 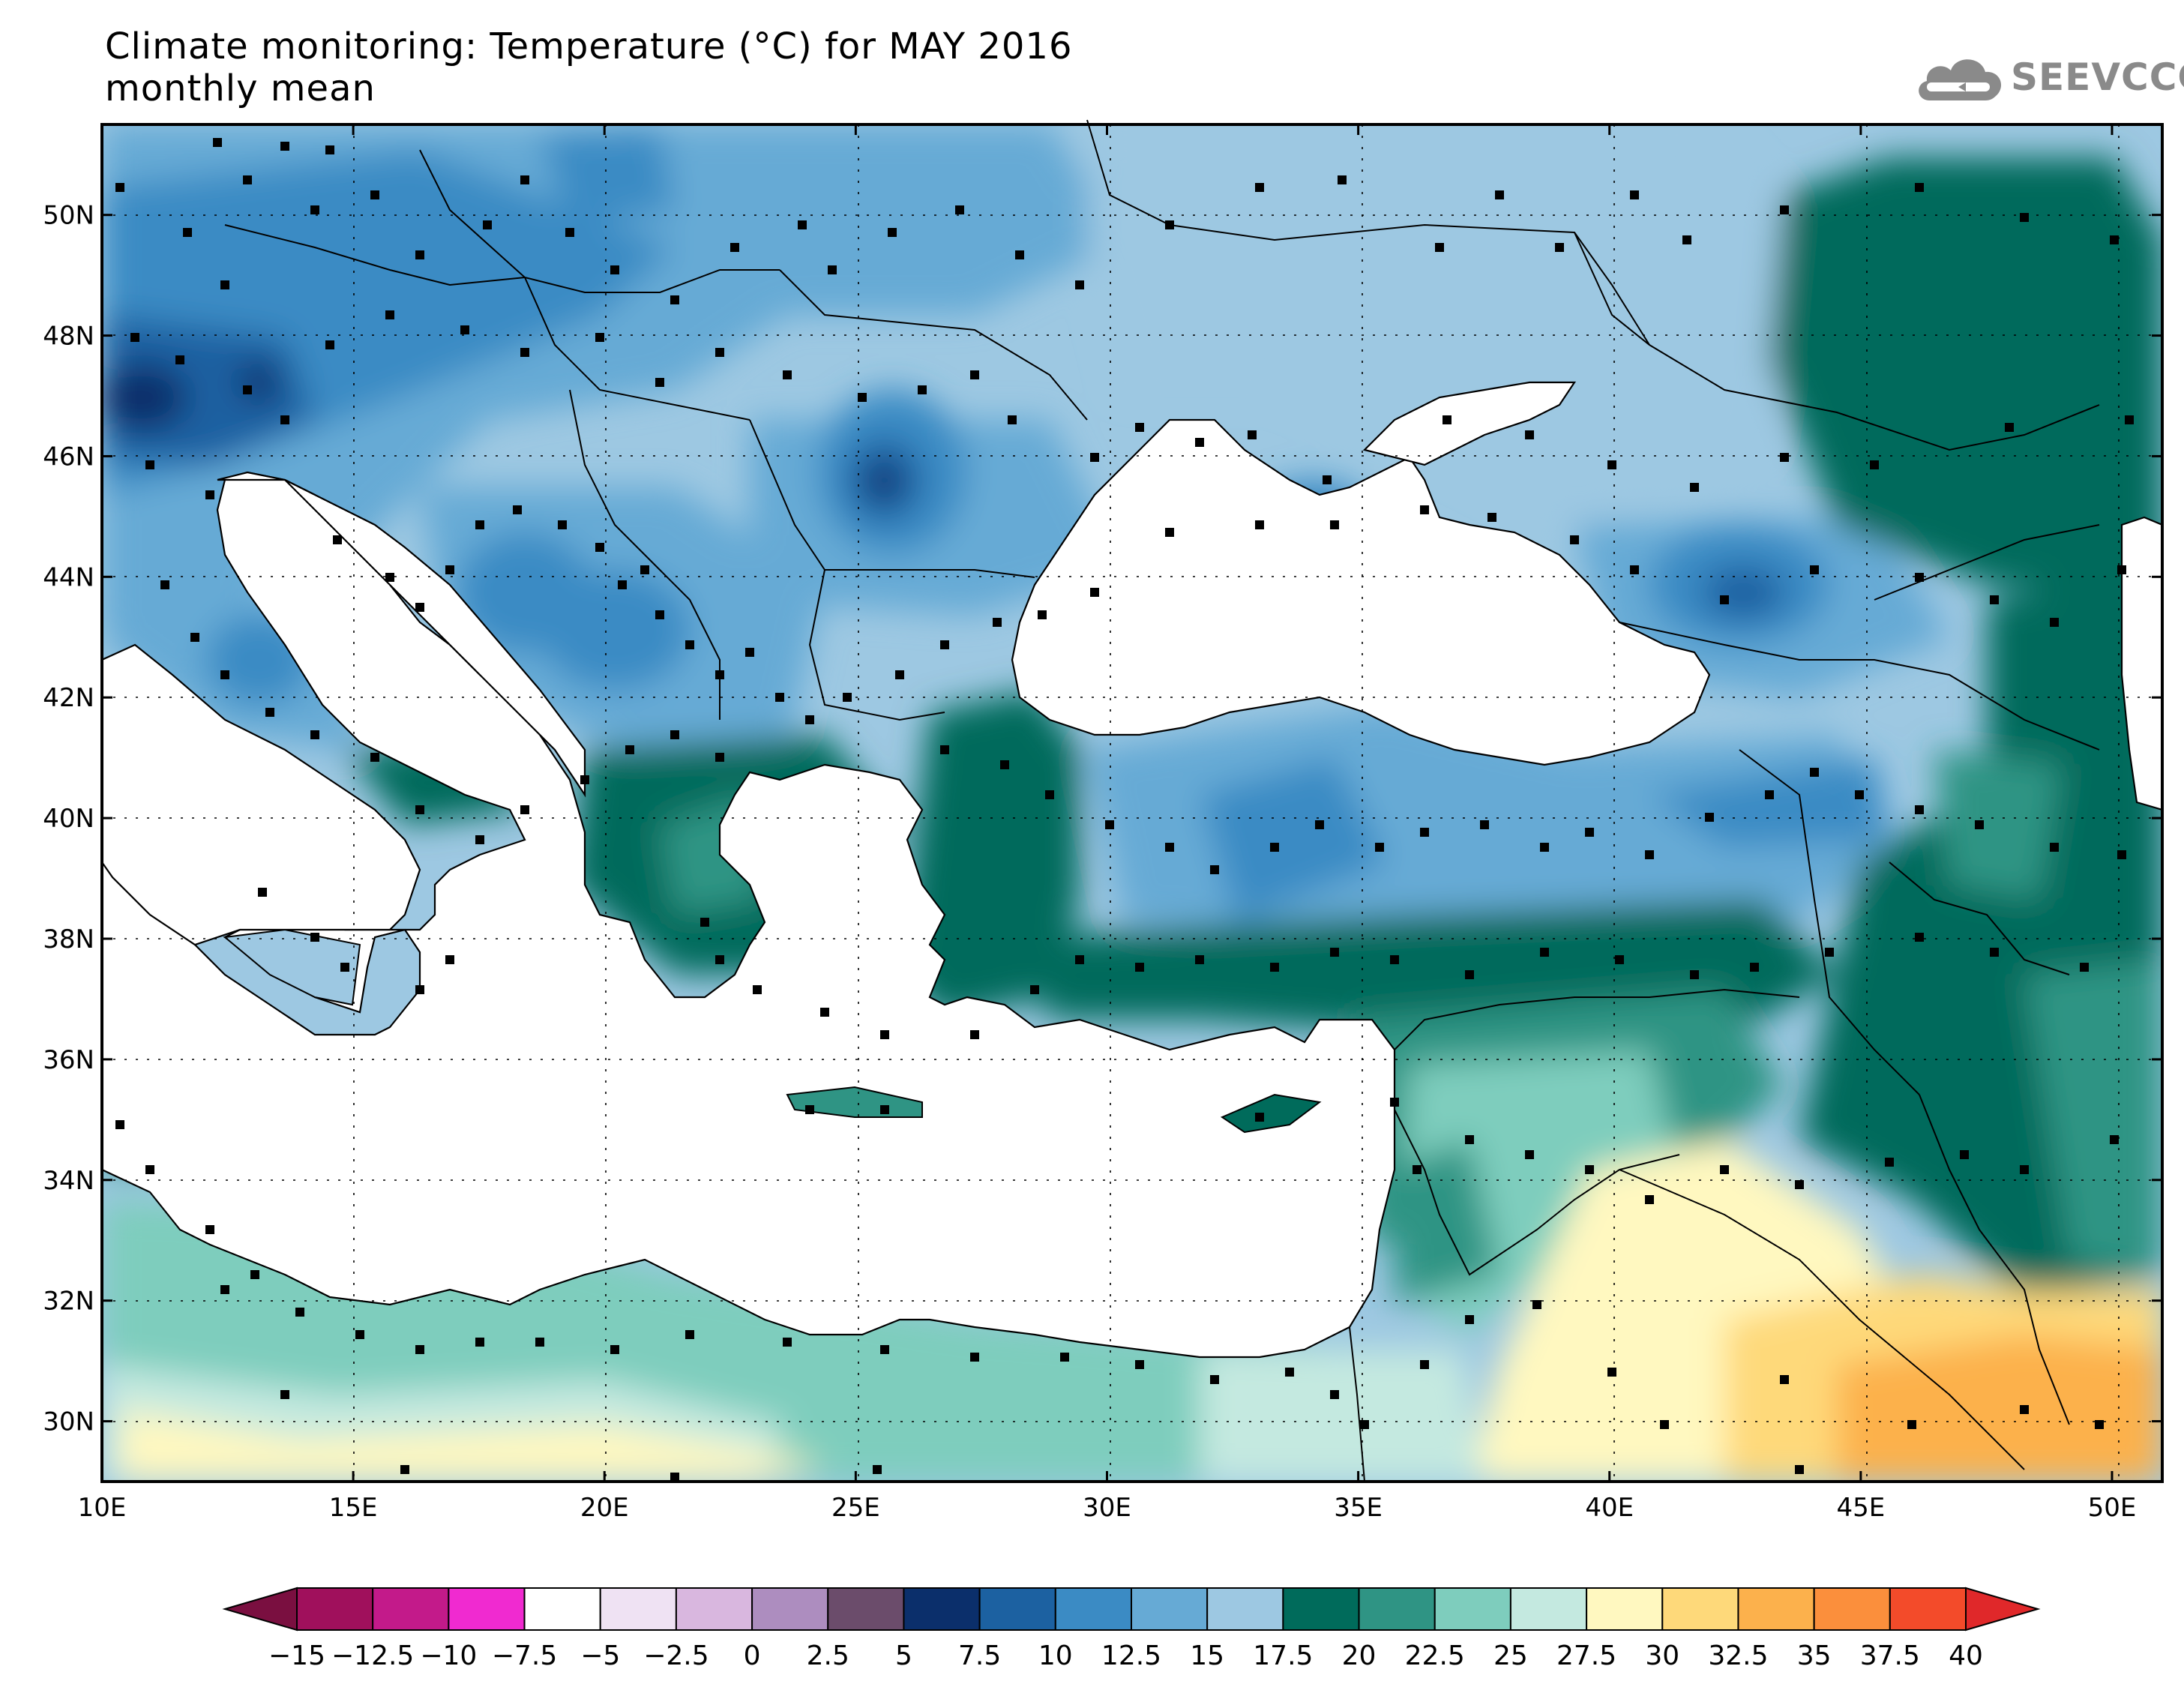 I want to click on colorbar-label: −10, so click(x=448, y=1656).